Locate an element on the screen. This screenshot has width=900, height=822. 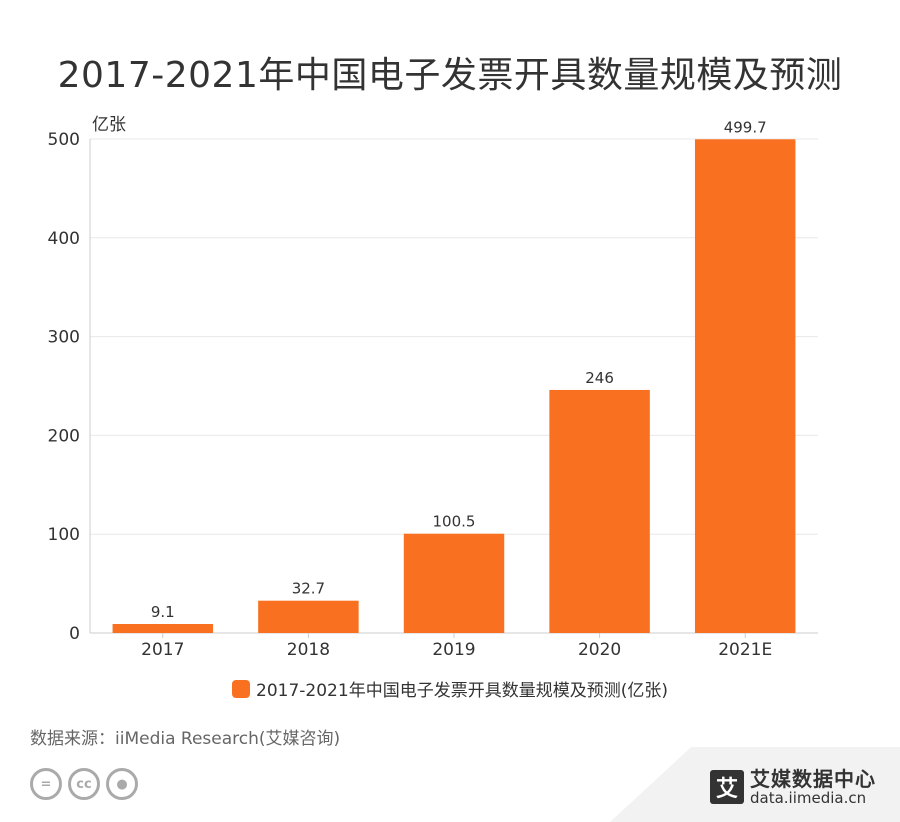
data-label: 100.5 is located at coordinates (454, 522).